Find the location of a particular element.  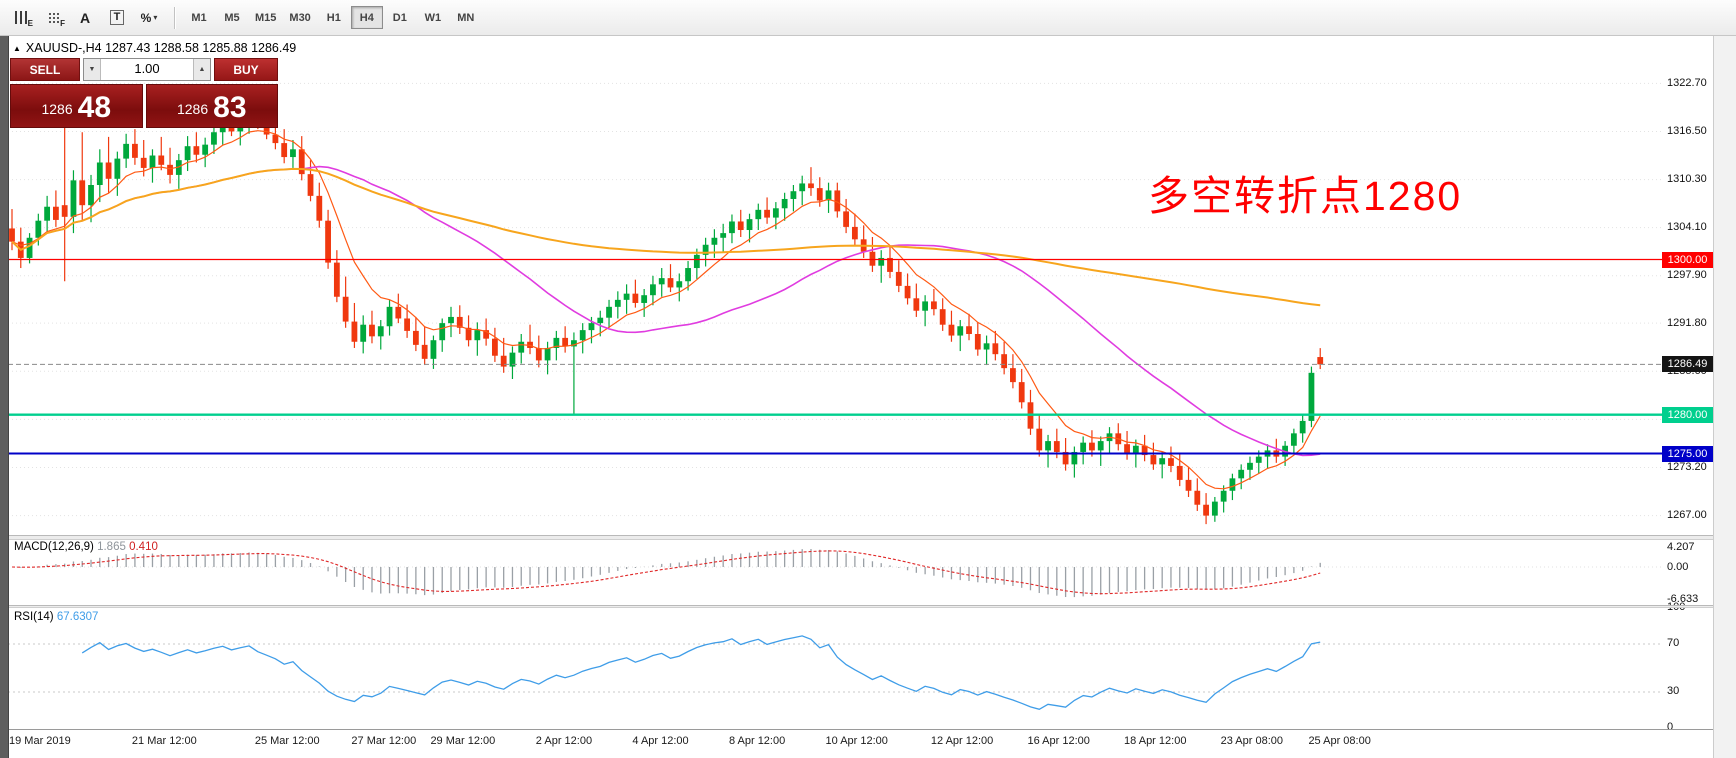

grid-icon is located at coordinates (53, 17).